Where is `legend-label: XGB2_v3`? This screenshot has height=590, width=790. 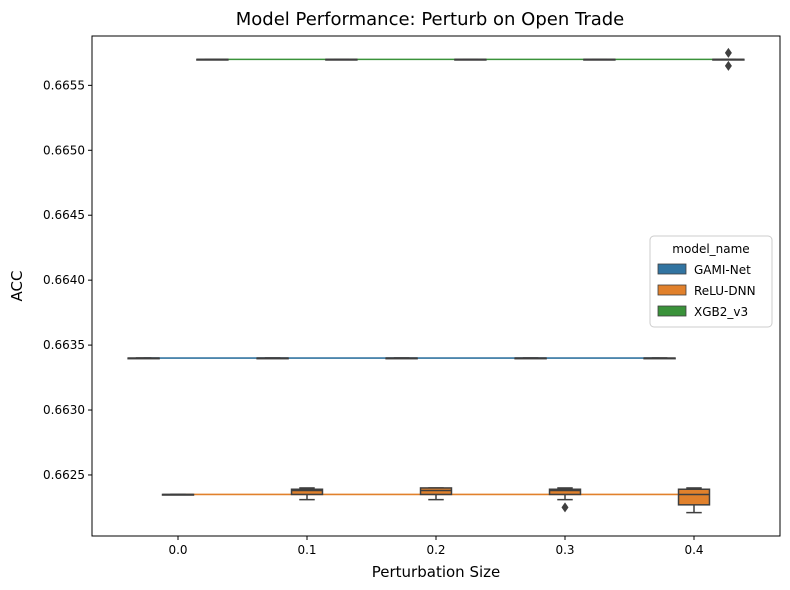
legend-label: XGB2_v3 is located at coordinates (721, 312).